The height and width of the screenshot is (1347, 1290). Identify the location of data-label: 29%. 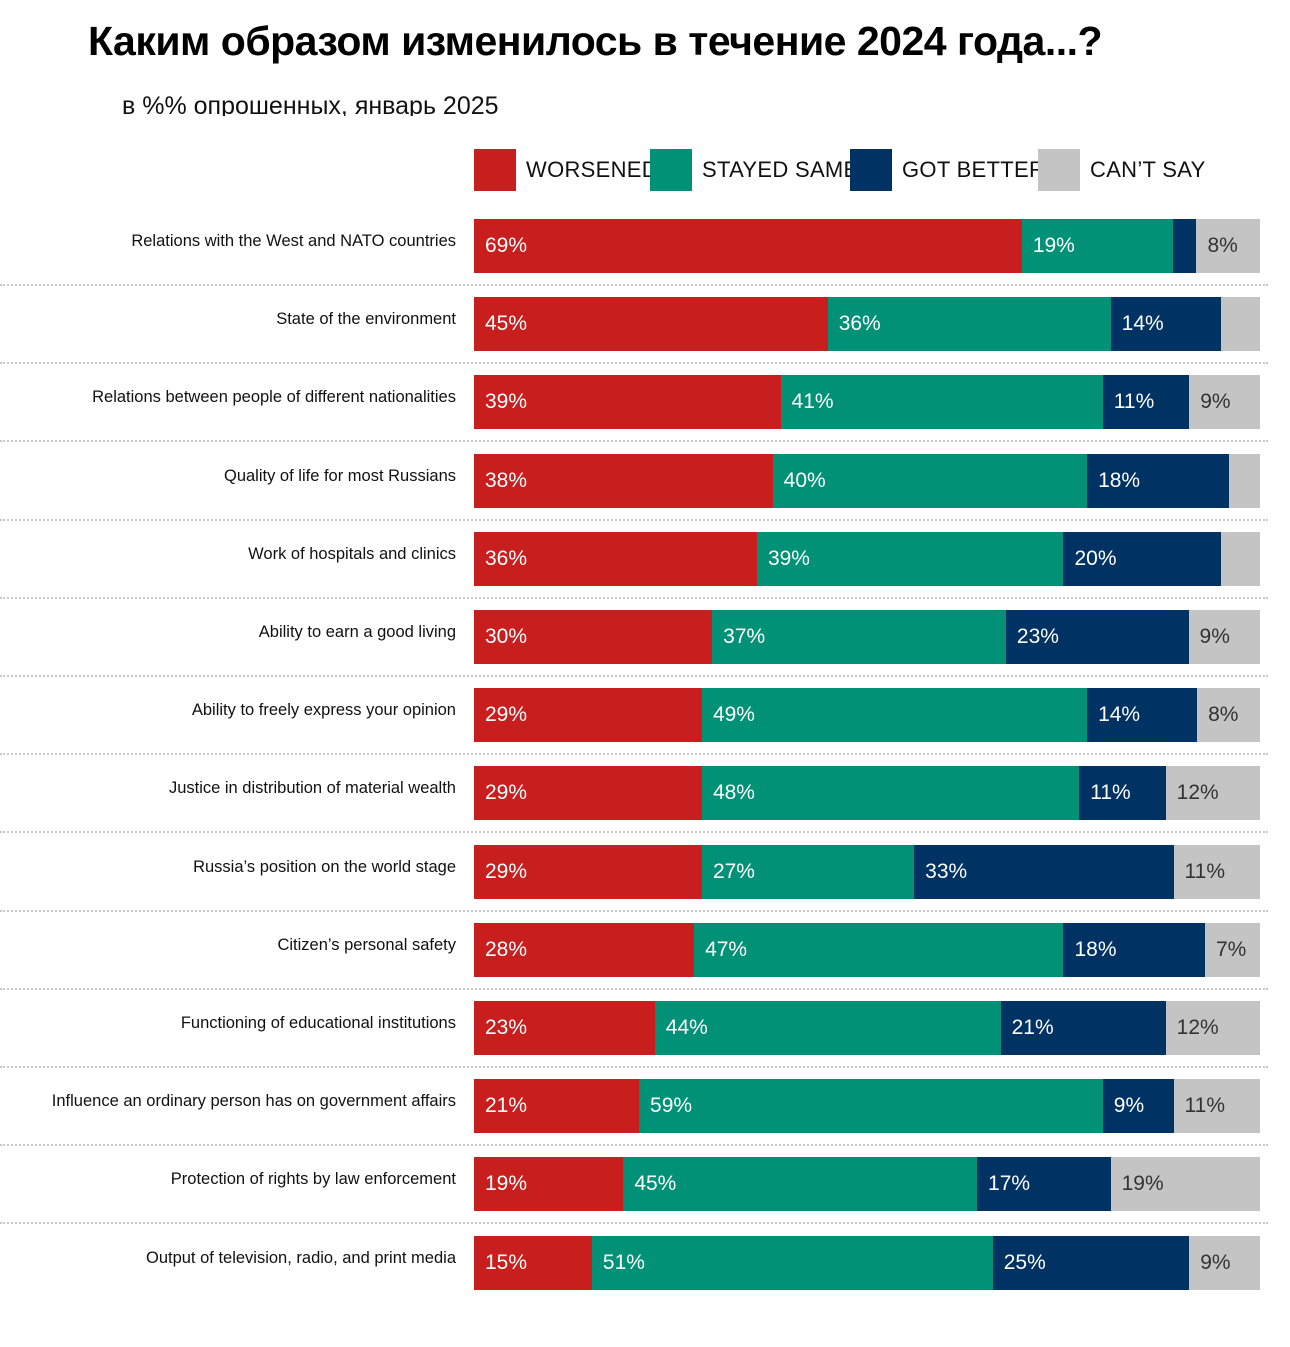
(506, 714).